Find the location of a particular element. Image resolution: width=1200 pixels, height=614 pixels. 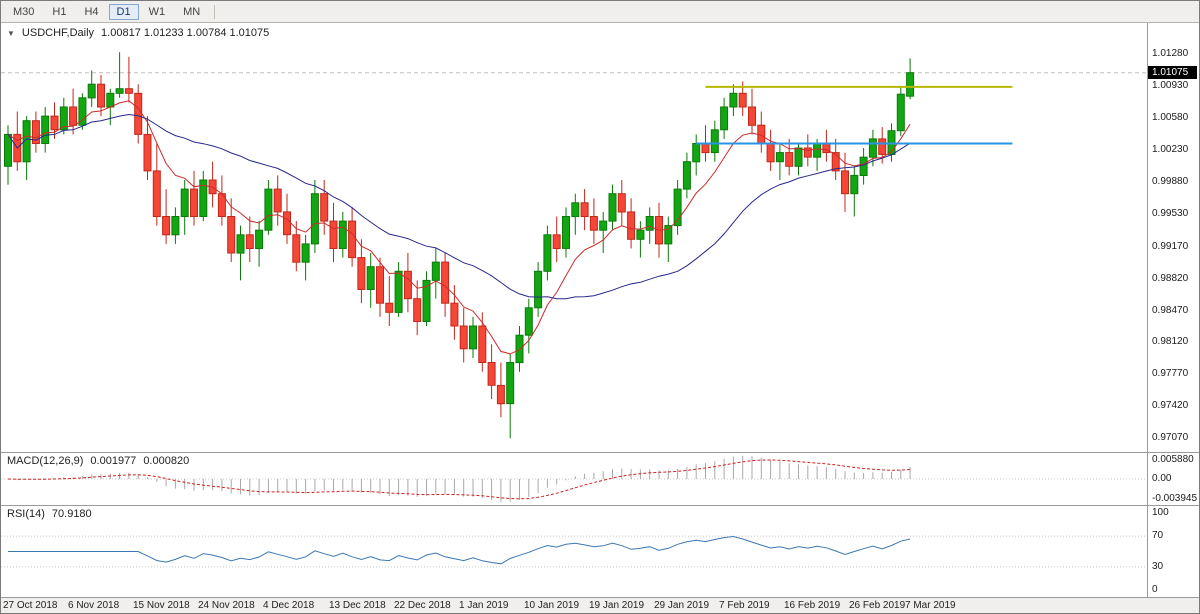

date-tick-label: 22 Dec 2018 is located at coordinates (422, 605).